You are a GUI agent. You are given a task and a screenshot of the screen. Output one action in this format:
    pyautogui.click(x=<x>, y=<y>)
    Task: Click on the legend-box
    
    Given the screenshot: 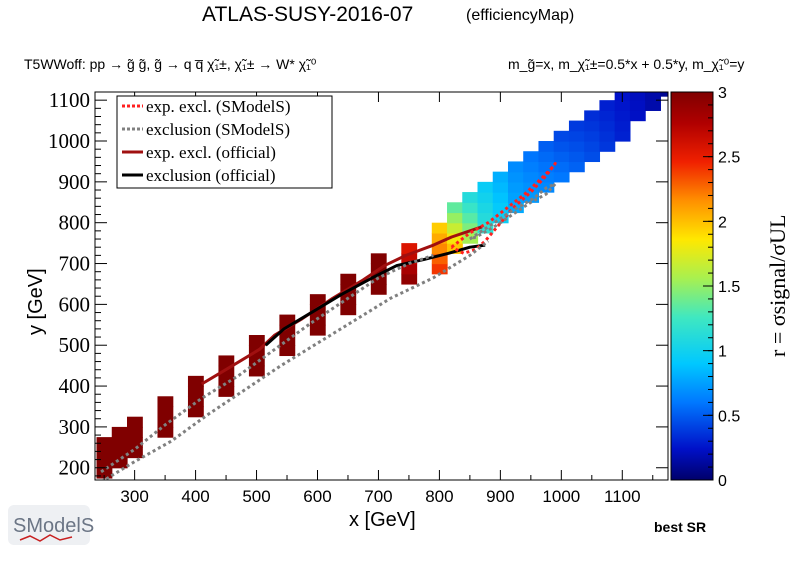 What is the action you would take?
    pyautogui.click(x=224, y=142)
    